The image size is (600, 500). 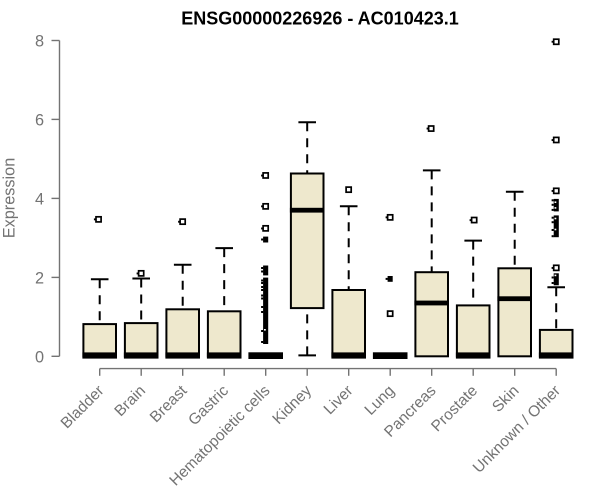 I want to click on svg-text: 4, so click(x=39, y=200).